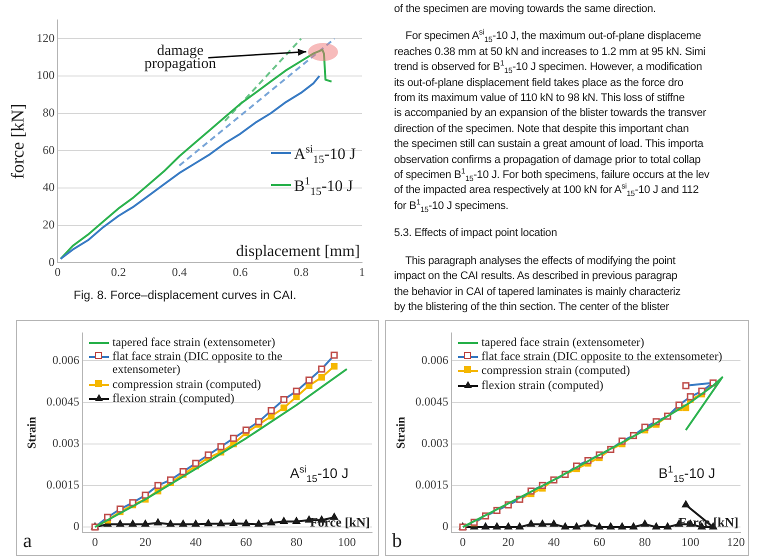 The height and width of the screenshot is (559, 761). What do you see at coordinates (554, 541) in the screenshot?
I see `x-tick-label: 40` at bounding box center [554, 541].